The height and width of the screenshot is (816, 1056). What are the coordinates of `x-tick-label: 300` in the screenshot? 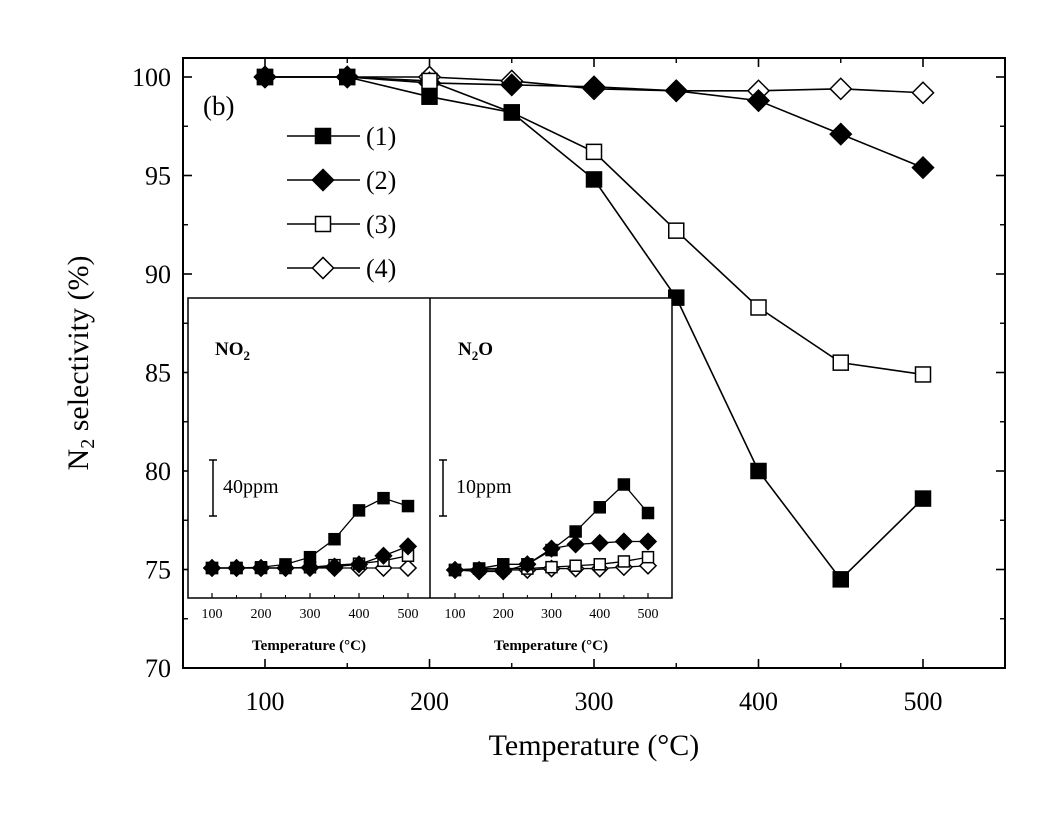 It's located at (594, 701).